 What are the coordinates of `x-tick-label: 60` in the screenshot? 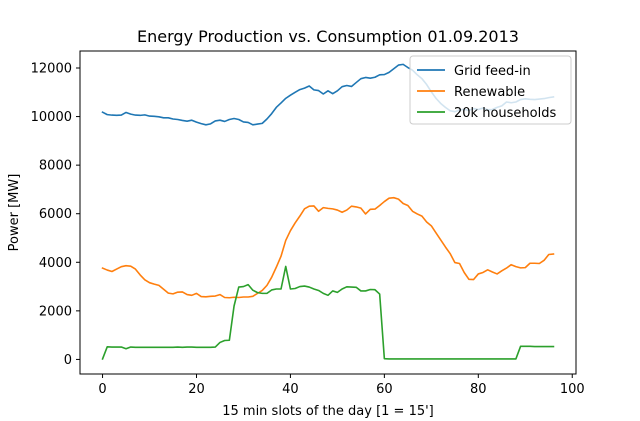 It's located at (384, 389).